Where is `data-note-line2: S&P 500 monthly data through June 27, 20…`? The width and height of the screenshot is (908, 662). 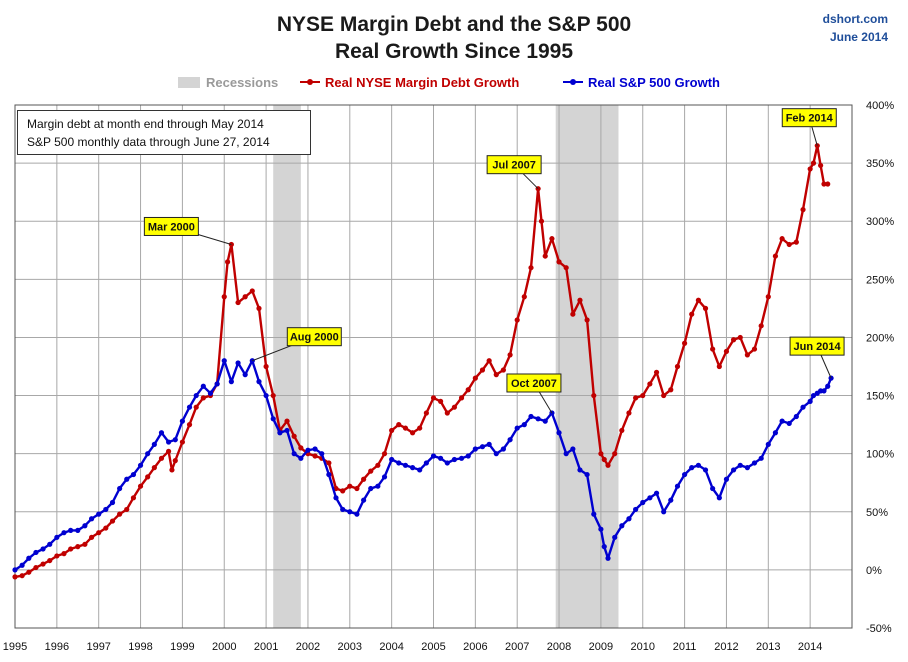
data-note-line2: S&P 500 monthly data through June 27, 20… is located at coordinates (148, 142).